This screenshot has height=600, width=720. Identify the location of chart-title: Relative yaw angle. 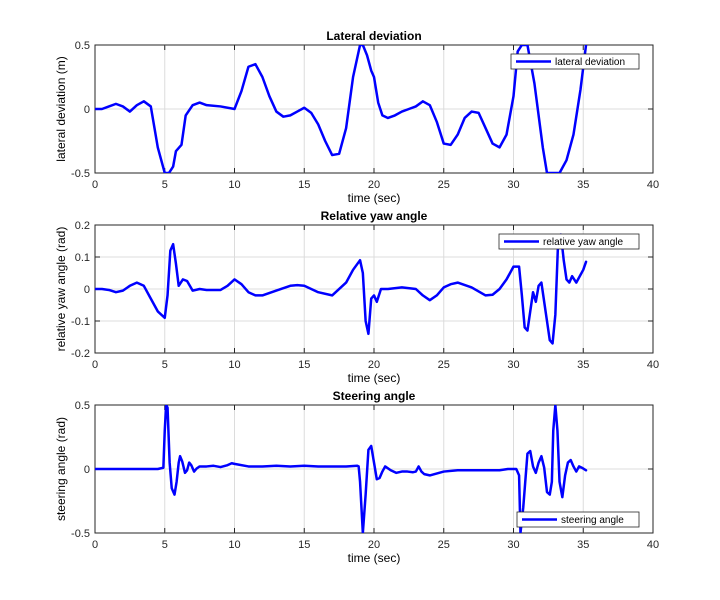
(374, 216).